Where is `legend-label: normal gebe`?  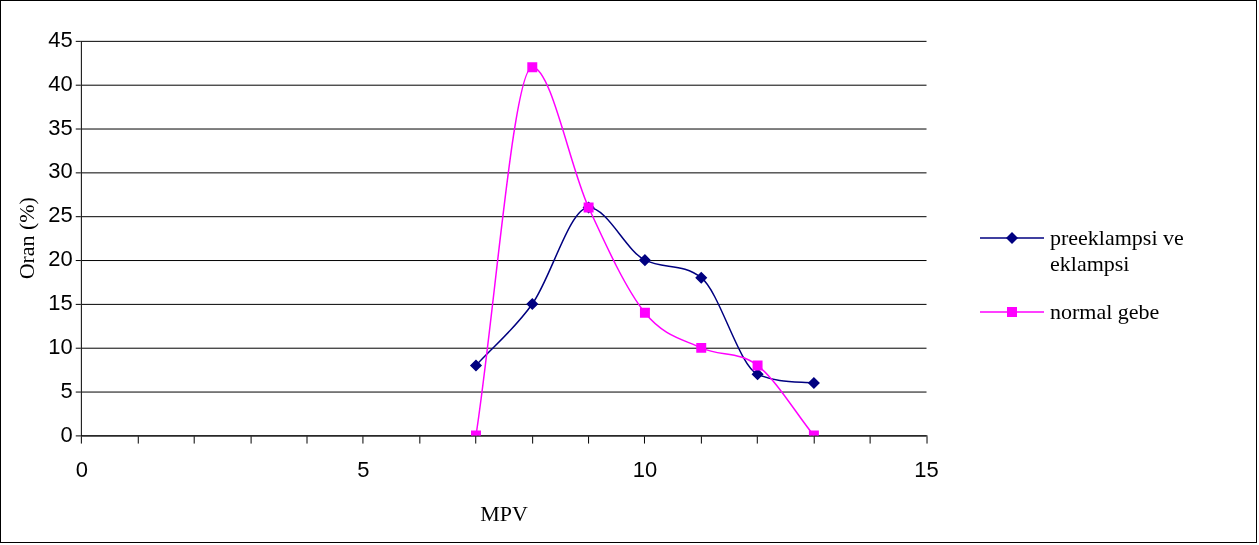
legend-label: normal gebe is located at coordinates (1105, 312).